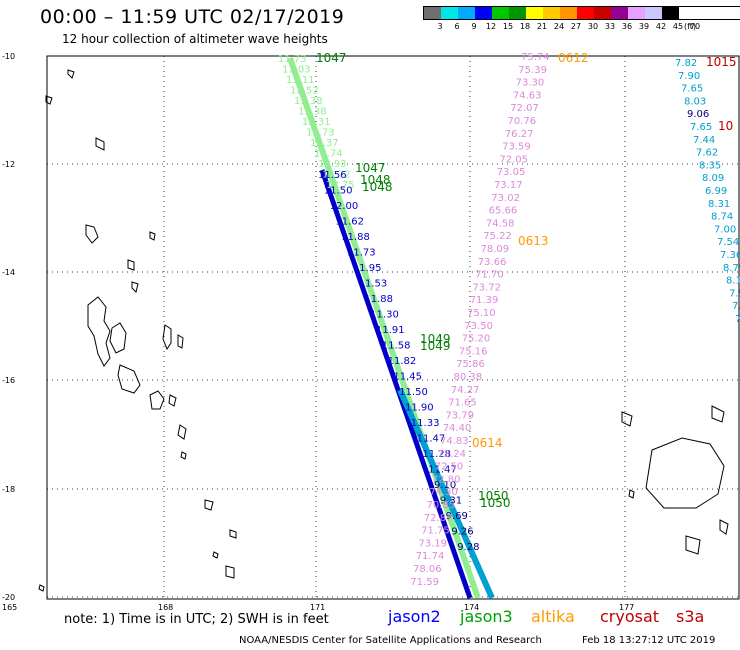 This screenshot has height=650, width=740. What do you see at coordinates (440, 26) in the screenshot?
I see `color-tick-label: 3` at bounding box center [440, 26].